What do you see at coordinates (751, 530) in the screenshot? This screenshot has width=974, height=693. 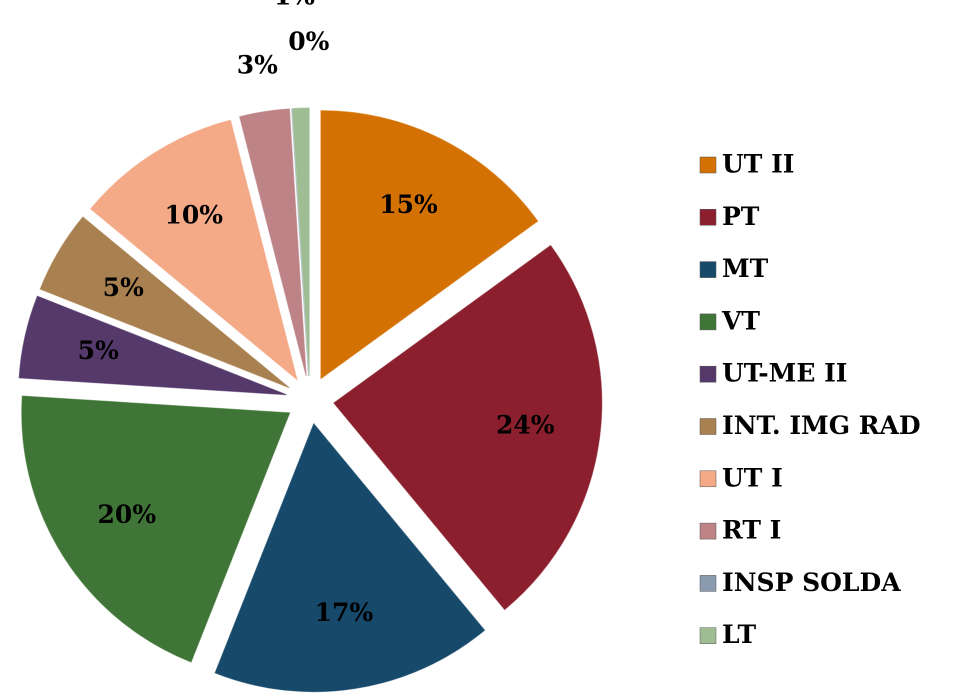 I see `legend-label: RT I` at bounding box center [751, 530].